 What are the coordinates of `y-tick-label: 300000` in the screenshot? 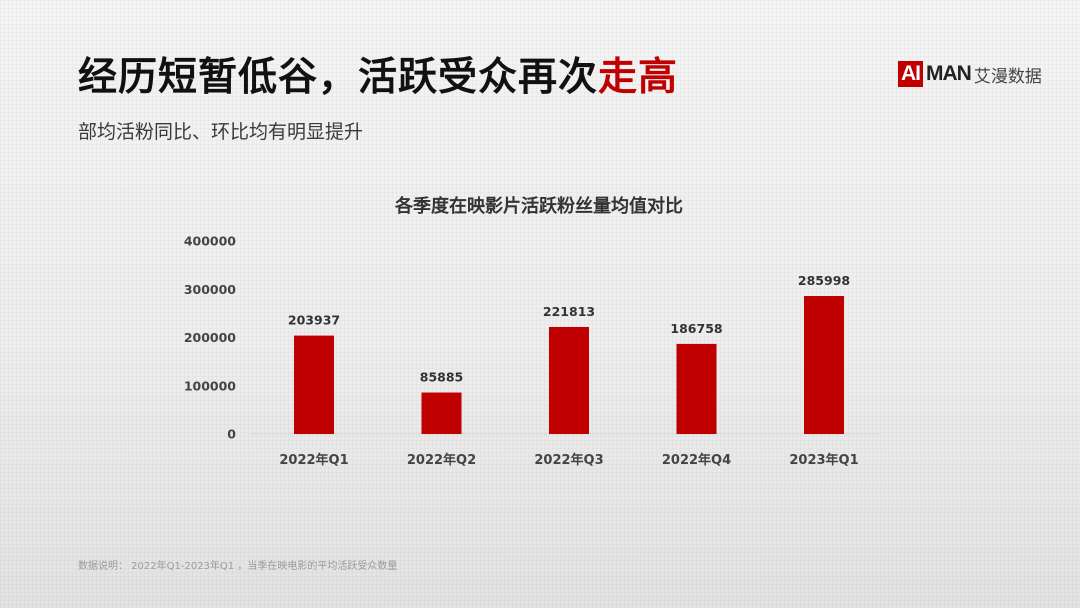 It's located at (210, 289).